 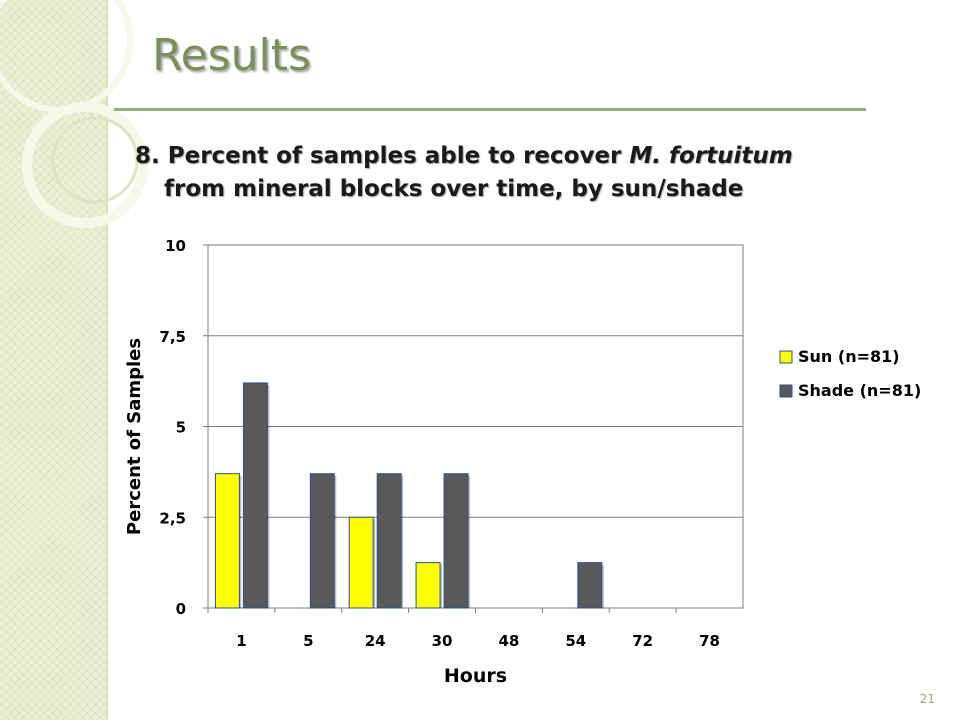 I want to click on slide-title: Results, so click(x=231, y=55).